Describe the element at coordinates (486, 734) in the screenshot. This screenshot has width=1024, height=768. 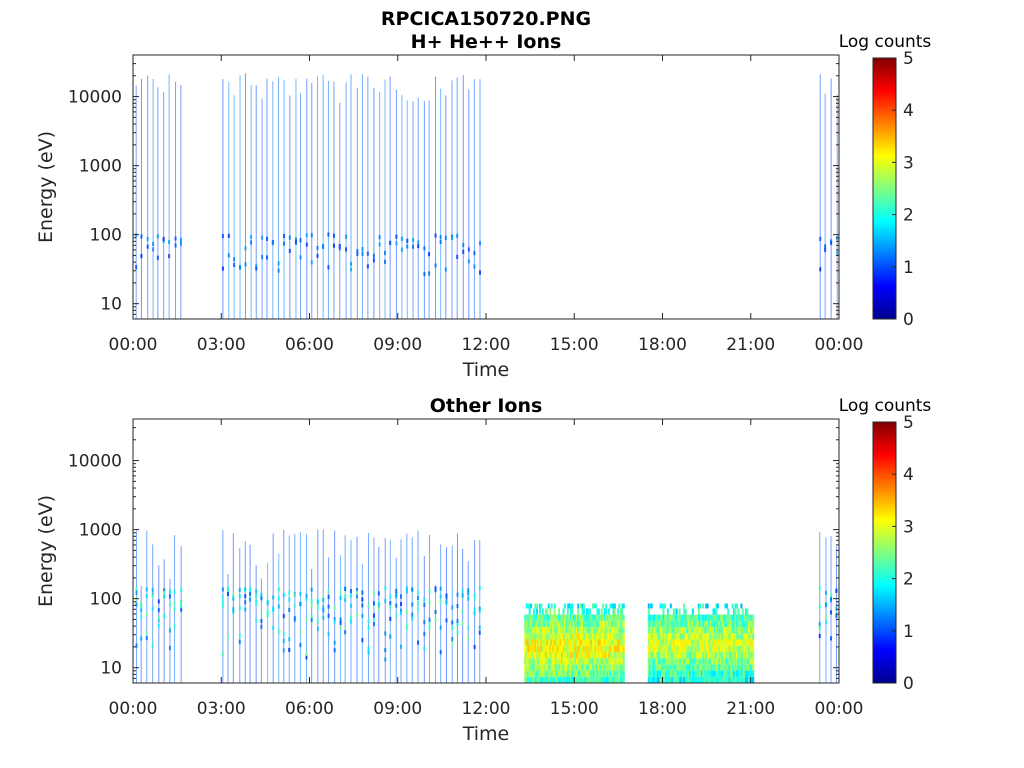
I see `x-axis-label: Time` at that location.